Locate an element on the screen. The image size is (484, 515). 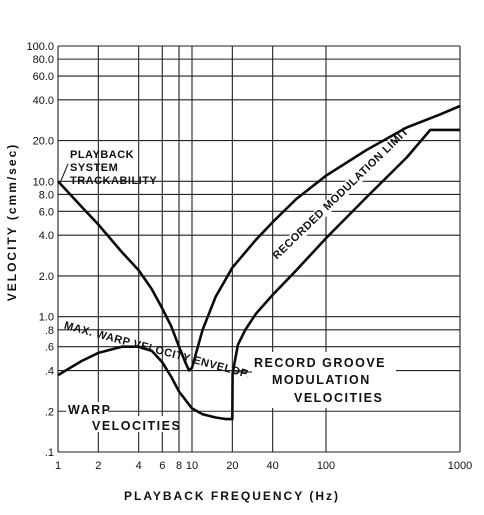
annotation-playback-line-1: PLAYBACK is located at coordinates (102, 155).